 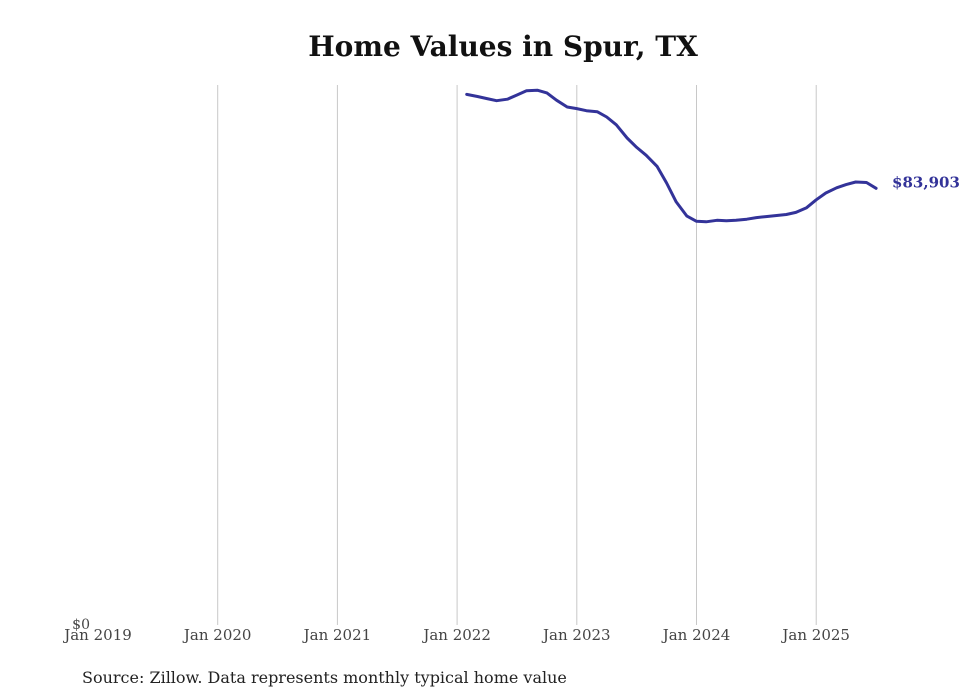 I want to click on x-tick-label: Jan 2023, so click(x=576, y=635).